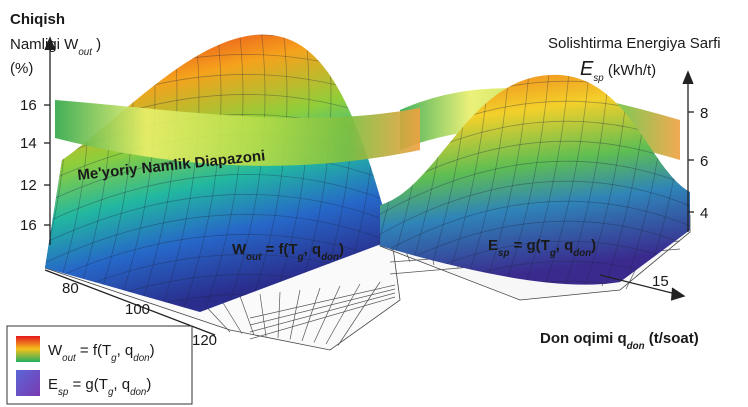  Describe the element at coordinates (634, 43) in the screenshot. I see `right-axis-title: Solishtirma Energiya Sarfi` at that location.